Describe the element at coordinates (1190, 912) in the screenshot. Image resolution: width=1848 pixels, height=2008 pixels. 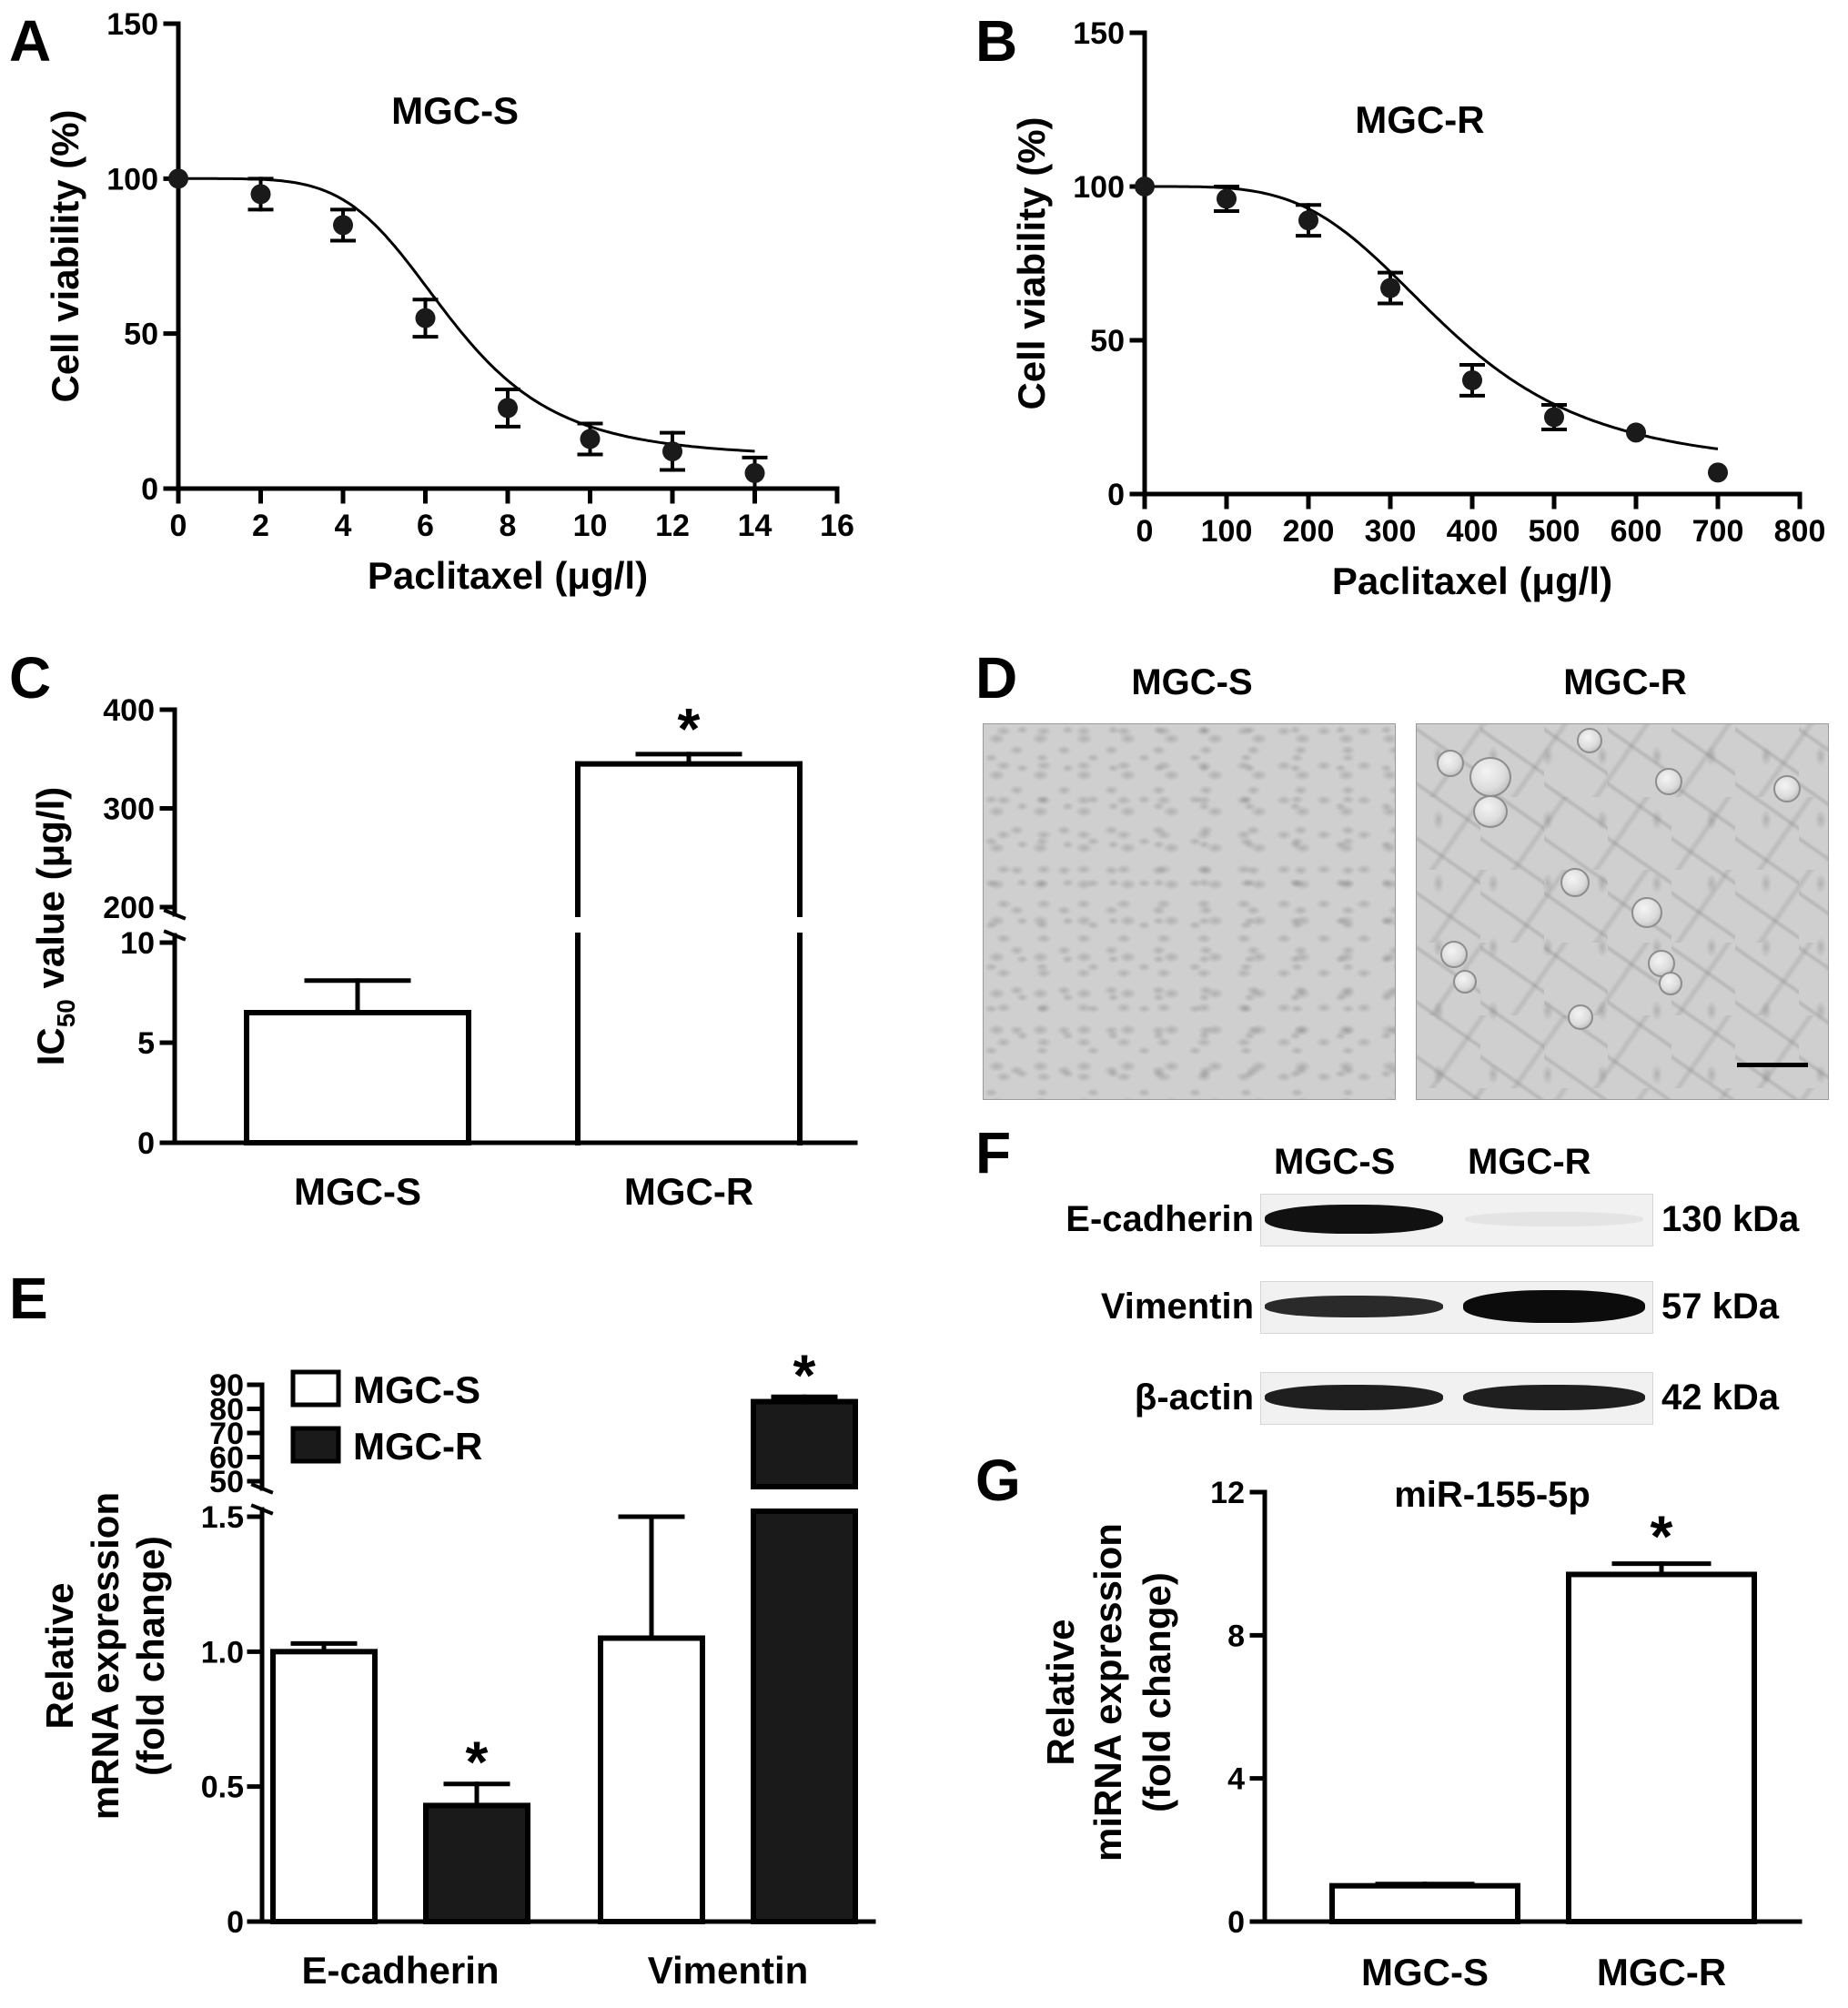
I see `micrograph-mgc-s` at that location.